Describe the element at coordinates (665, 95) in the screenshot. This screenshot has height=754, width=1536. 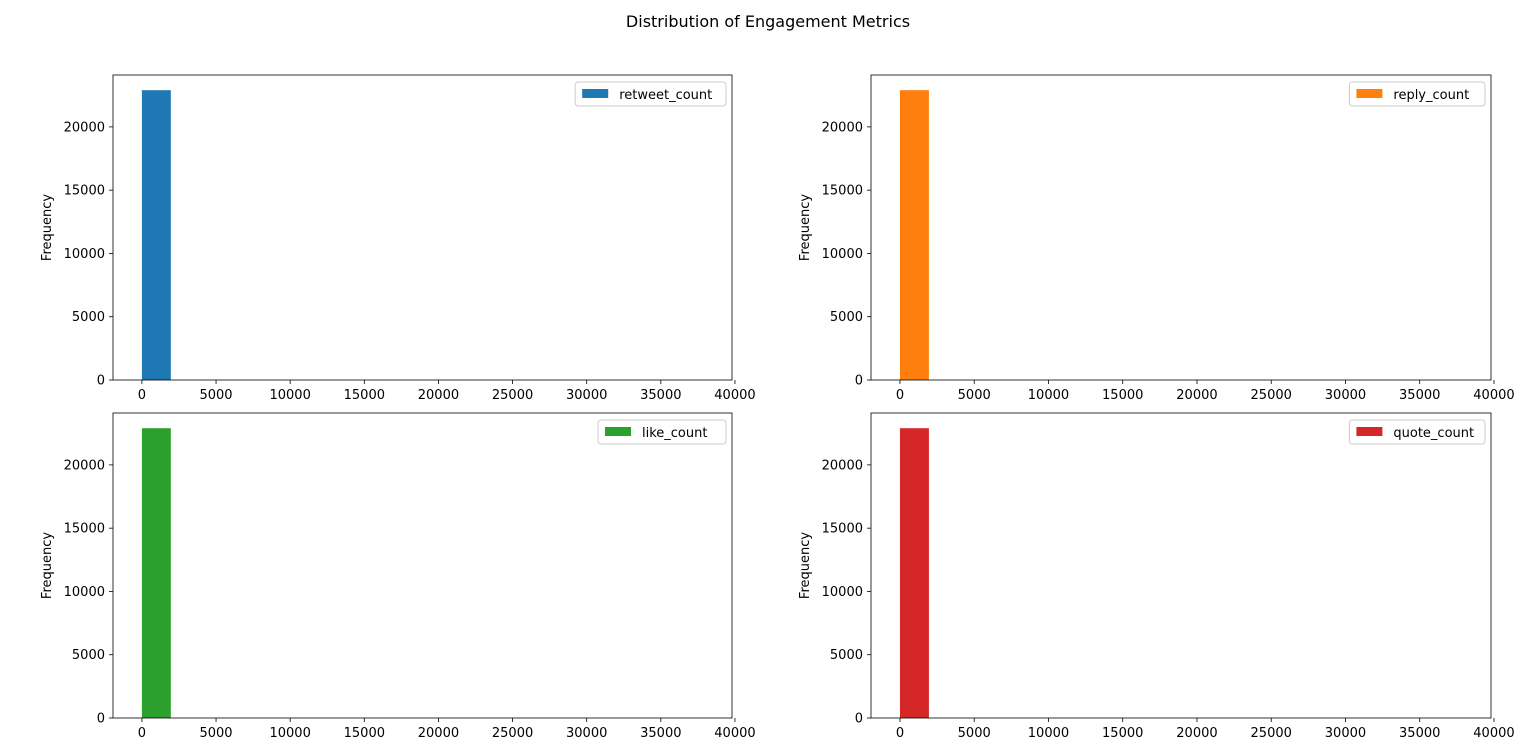
I see `legend-label: retweet_count` at that location.